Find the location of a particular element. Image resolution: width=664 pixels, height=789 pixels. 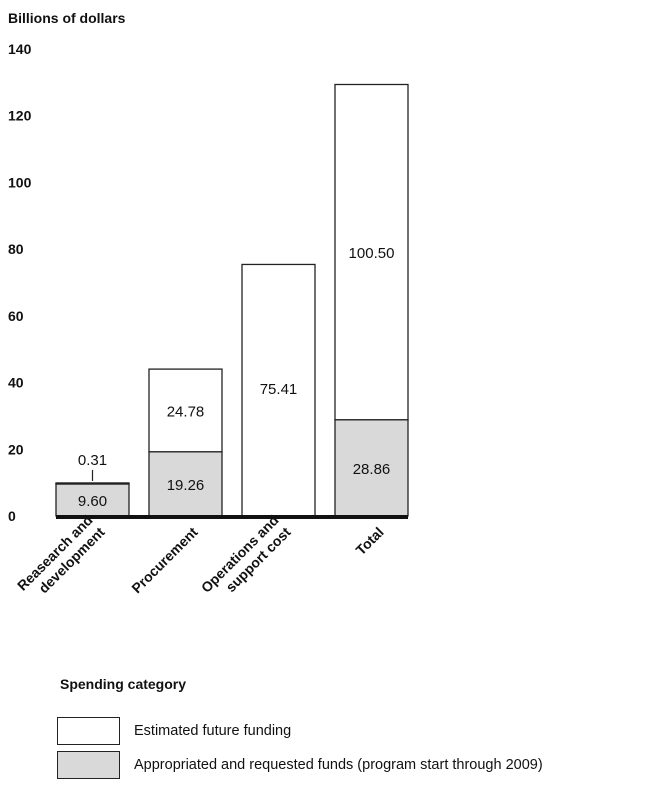

y-tick-label-80: 80 is located at coordinates (16, 249).